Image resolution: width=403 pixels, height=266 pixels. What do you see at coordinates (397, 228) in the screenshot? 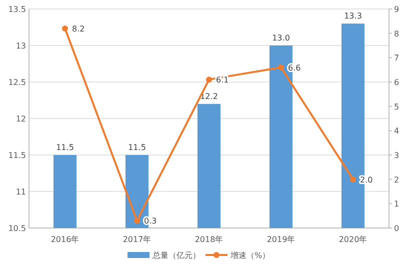
I see `y2-tick-label: 0` at bounding box center [397, 228].